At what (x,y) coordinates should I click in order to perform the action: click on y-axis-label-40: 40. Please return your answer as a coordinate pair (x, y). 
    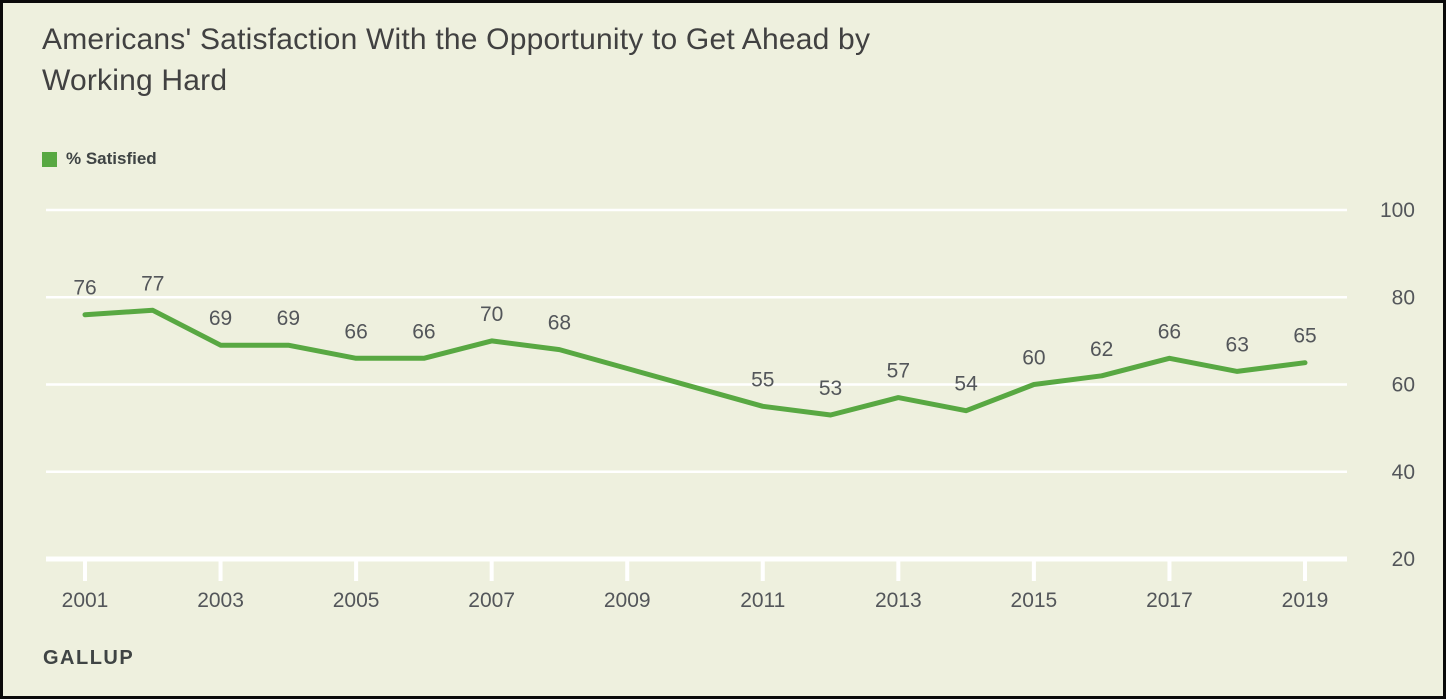
    Looking at the image, I should click on (1403, 472).